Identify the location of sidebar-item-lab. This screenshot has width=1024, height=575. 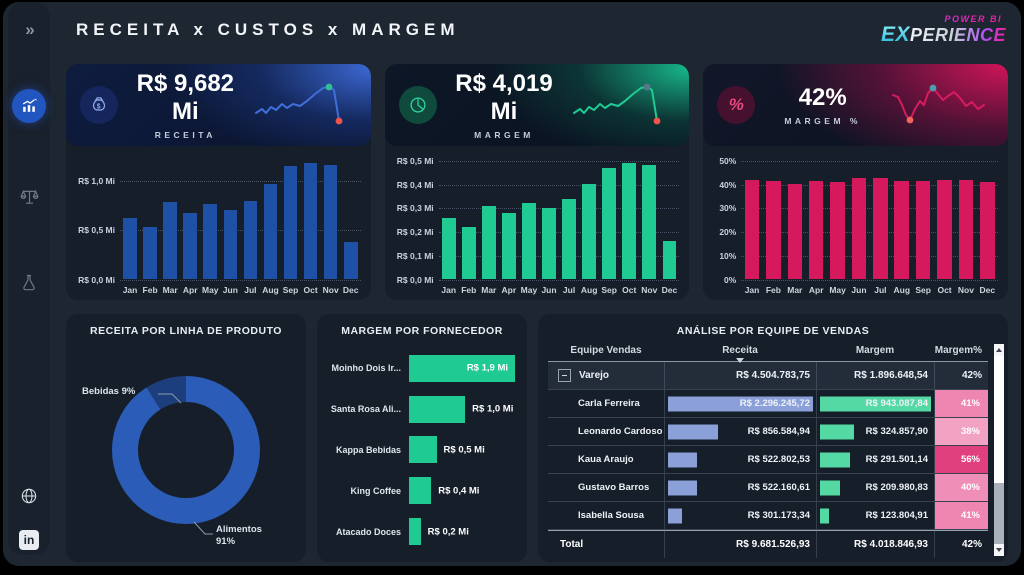
(29, 283).